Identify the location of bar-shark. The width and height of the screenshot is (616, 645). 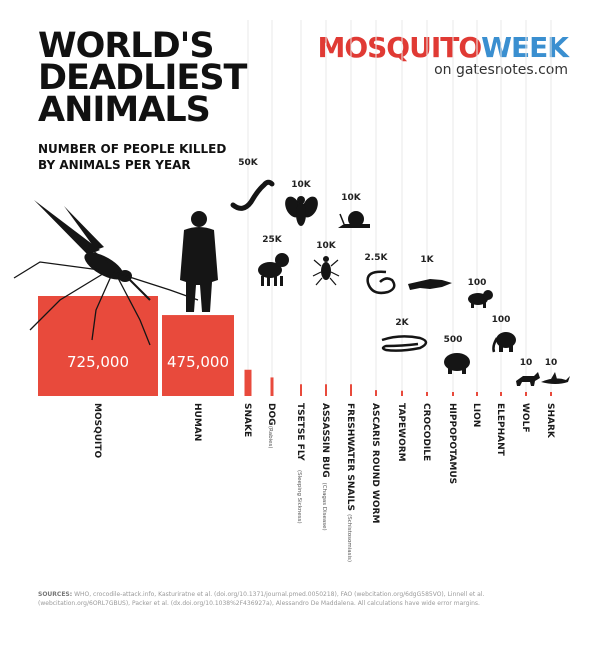
(551, 394).